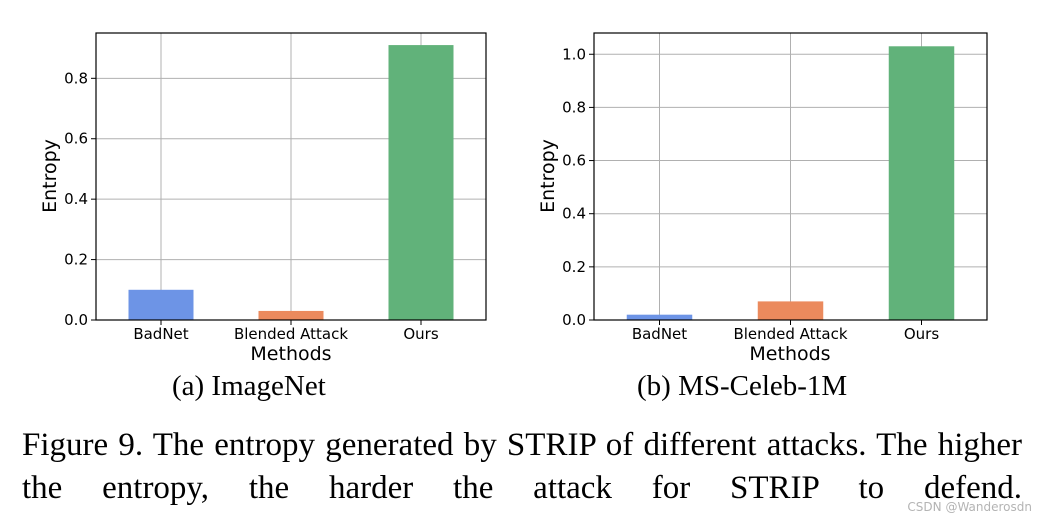 The height and width of the screenshot is (520, 1044). What do you see at coordinates (249, 386) in the screenshot?
I see `subcaption-a: (a) ImageNet` at bounding box center [249, 386].